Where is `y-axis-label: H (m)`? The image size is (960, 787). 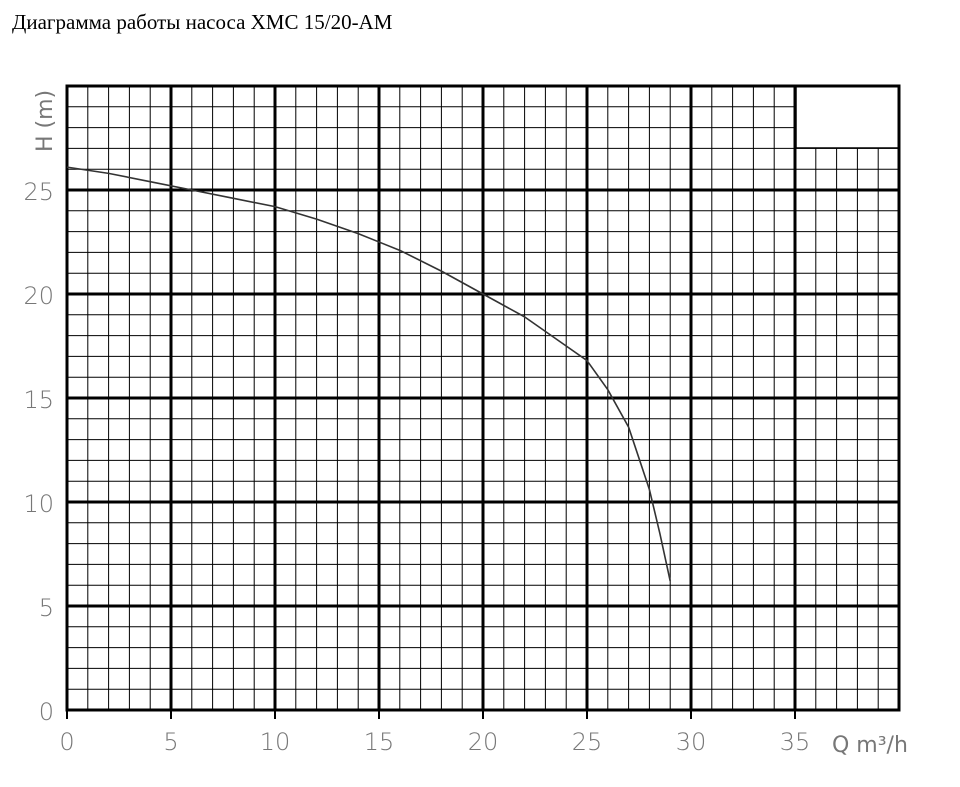 y-axis-label: H (m) is located at coordinates (45, 121).